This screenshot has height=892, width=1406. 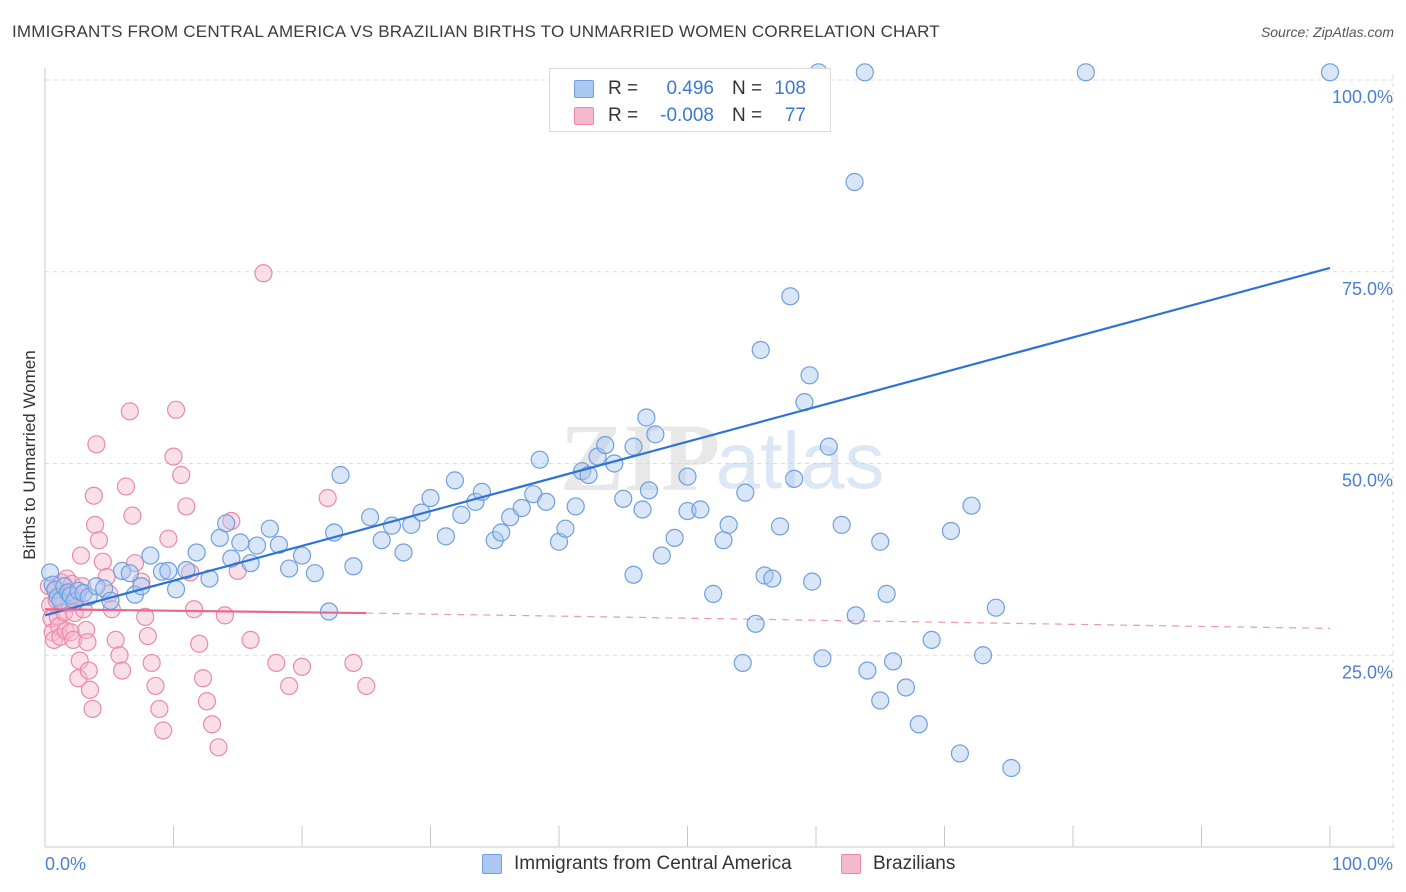 I want to click on x-tick-label: 100.0%, so click(x=1362, y=864).